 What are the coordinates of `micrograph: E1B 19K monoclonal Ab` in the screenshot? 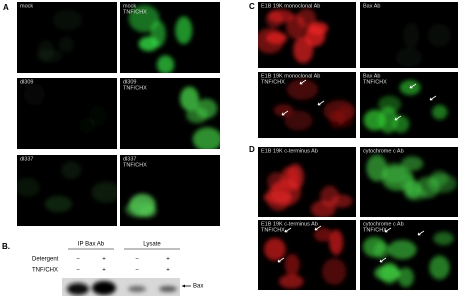 It's located at (307, 35).